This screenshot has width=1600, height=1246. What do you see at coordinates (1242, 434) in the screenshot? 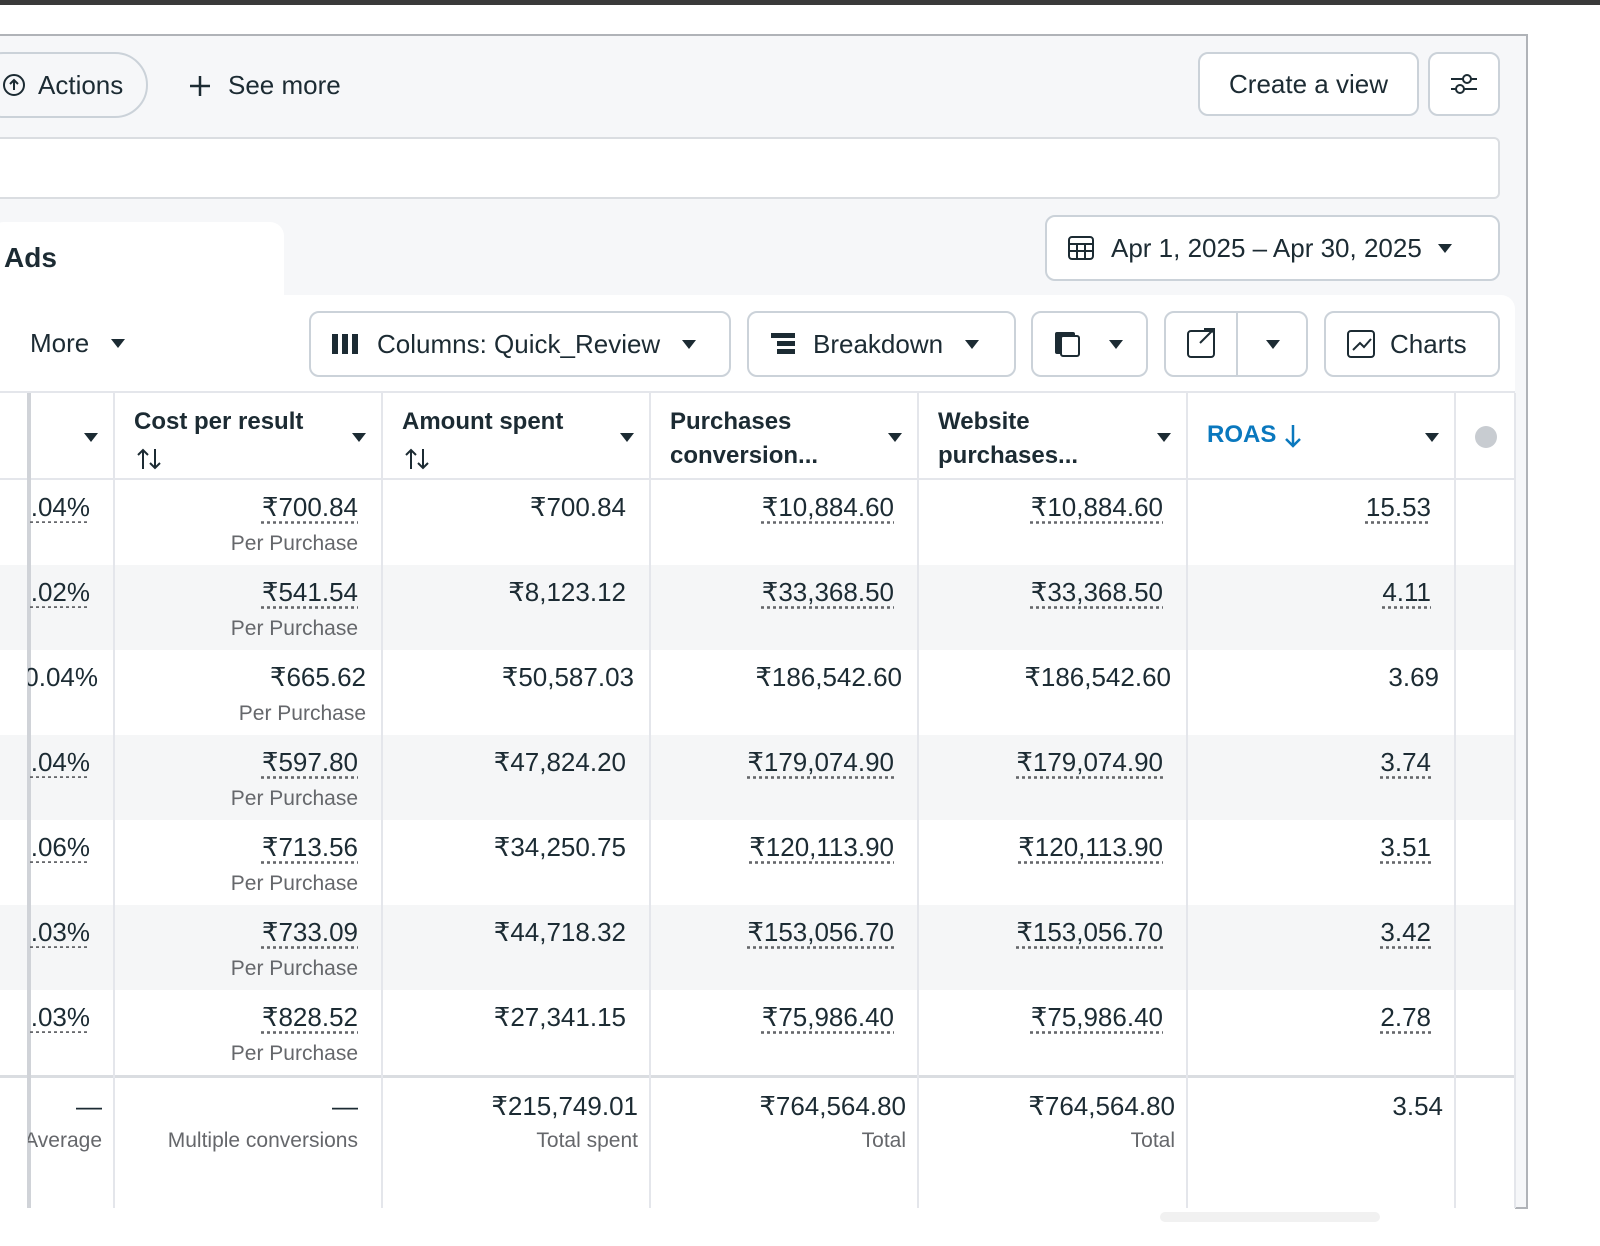
I see `column-header: ROAS` at bounding box center [1242, 434].